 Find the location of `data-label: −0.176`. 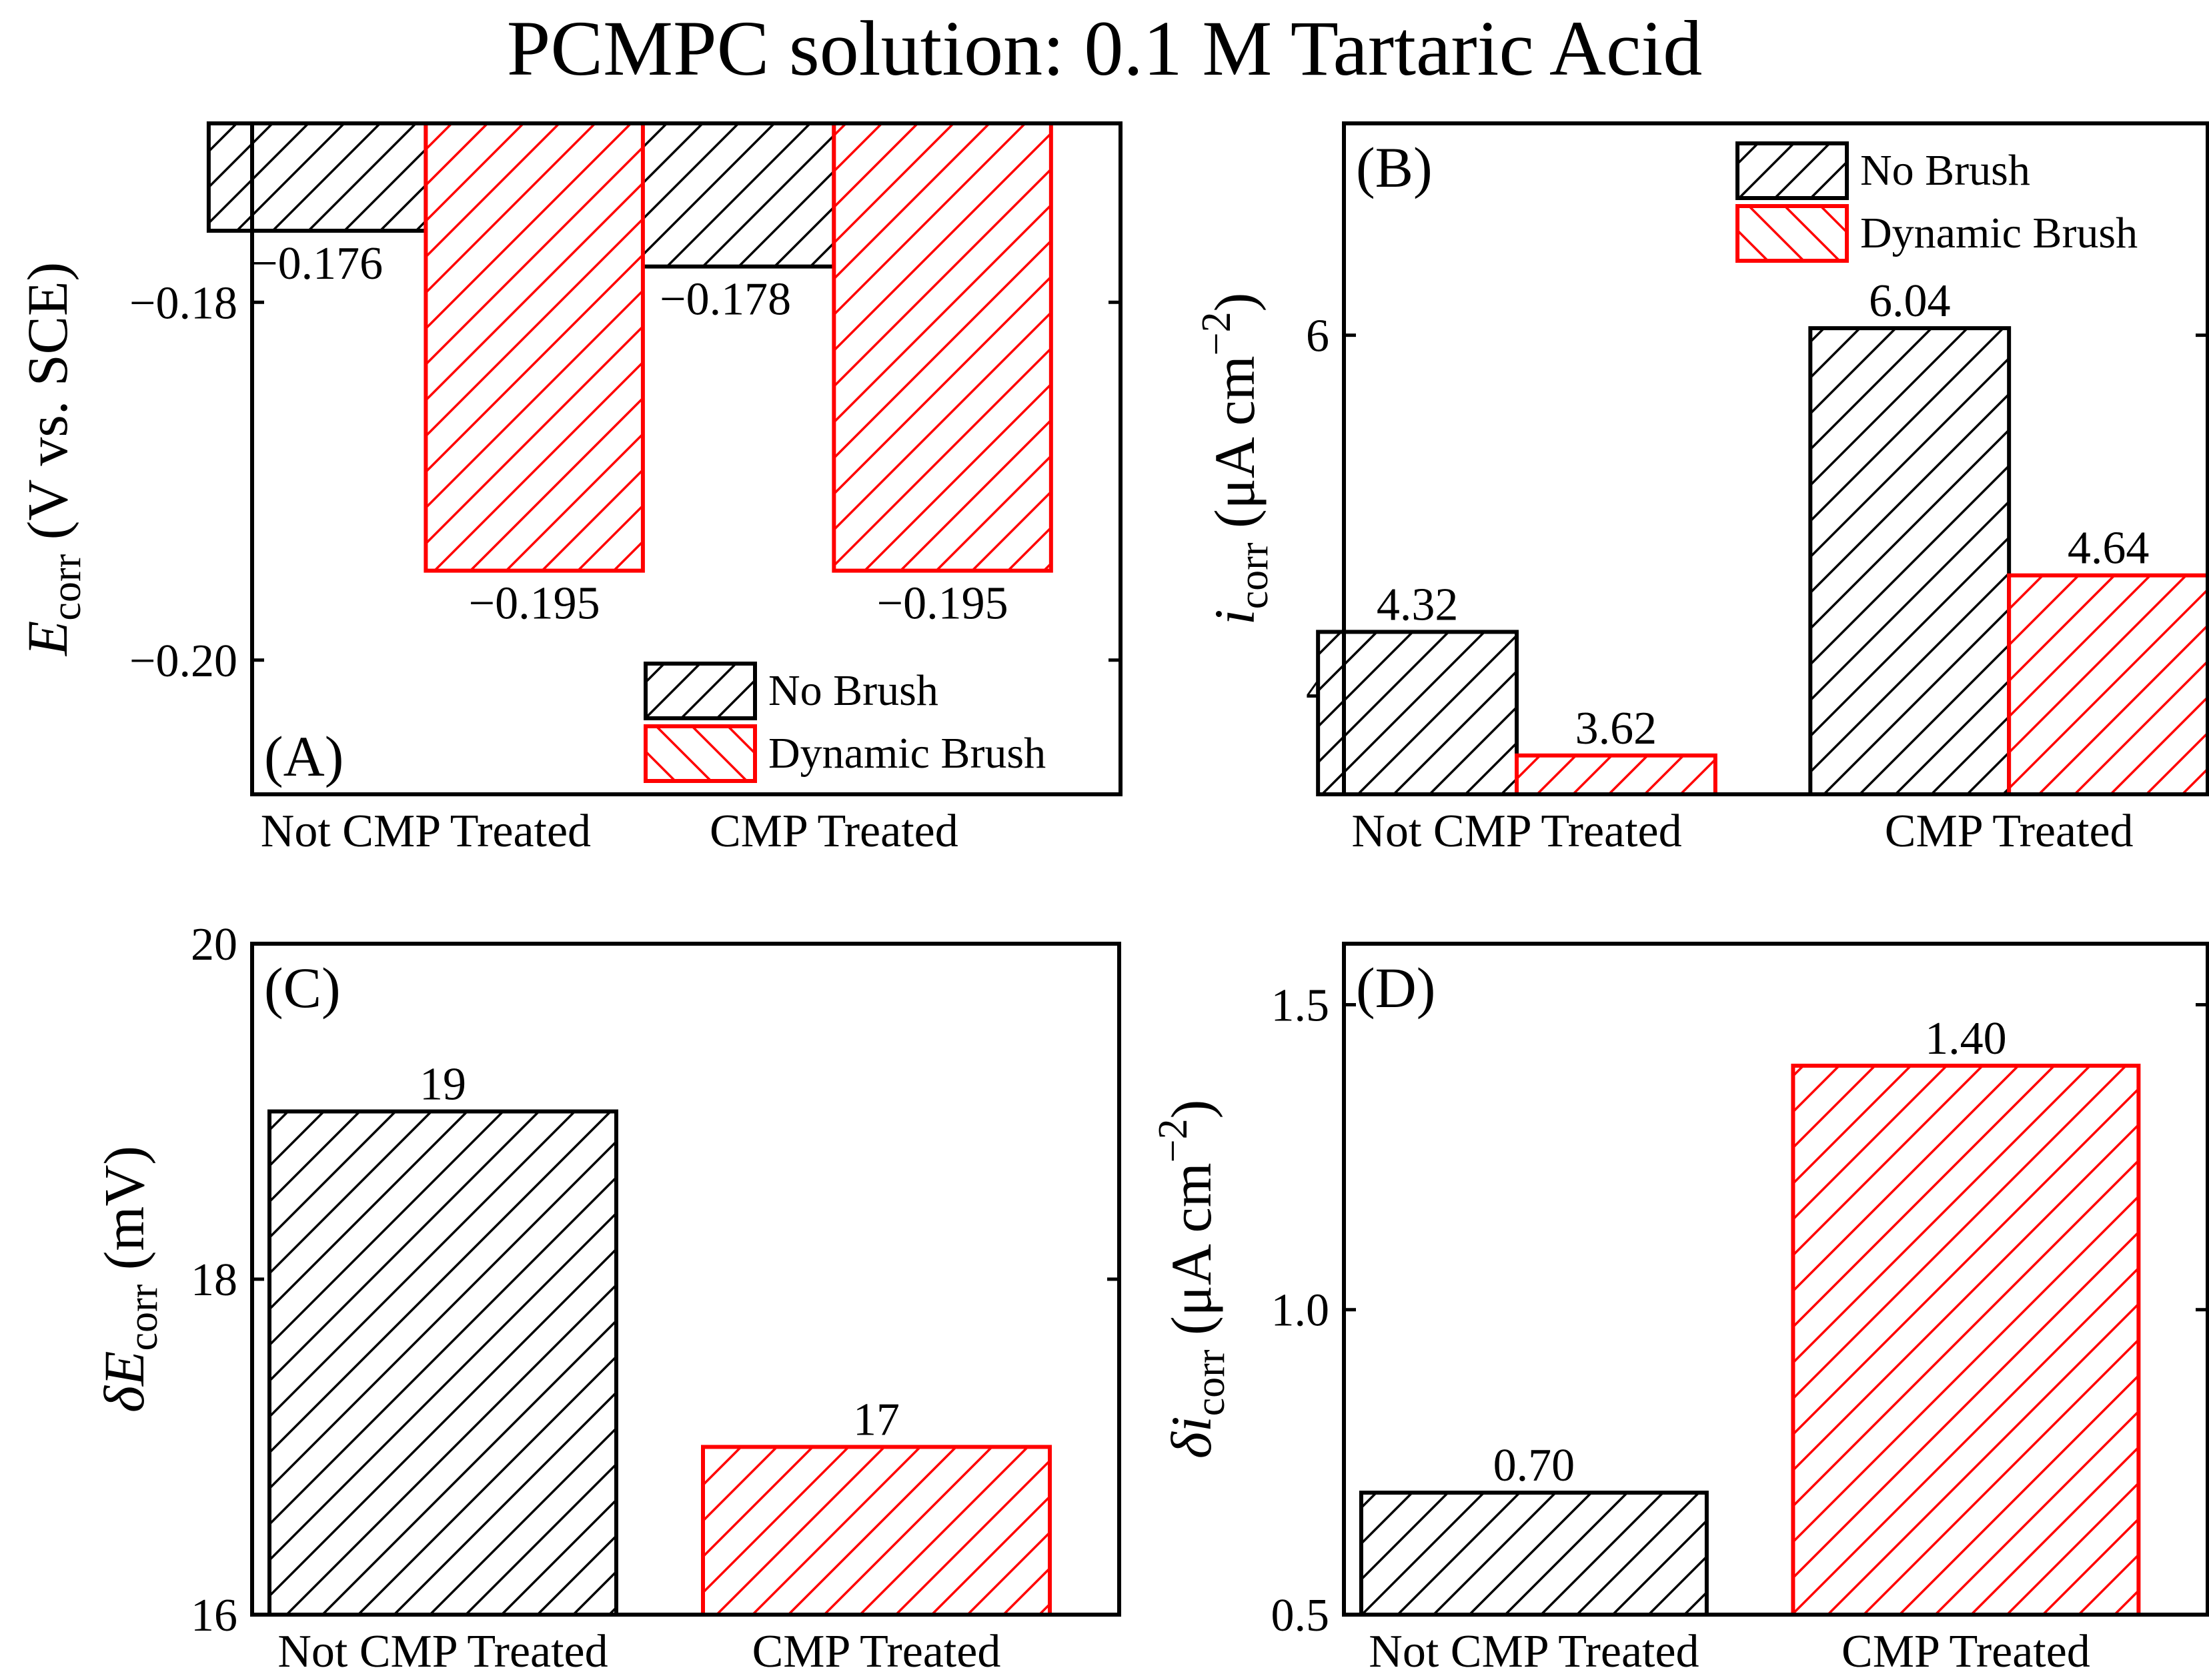

data-label: −0.176 is located at coordinates (317, 263).